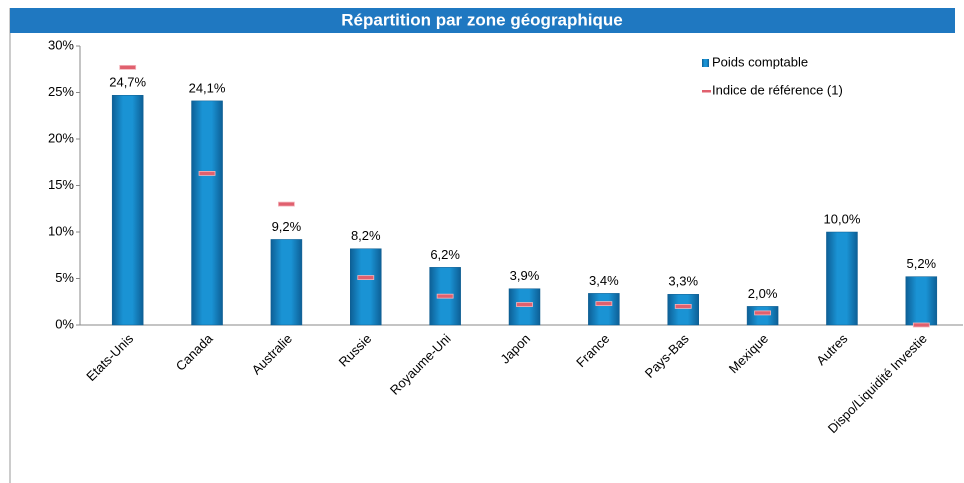  Describe the element at coordinates (777, 89) in the screenshot. I see `legend-label: Indice de référence (1)` at that location.